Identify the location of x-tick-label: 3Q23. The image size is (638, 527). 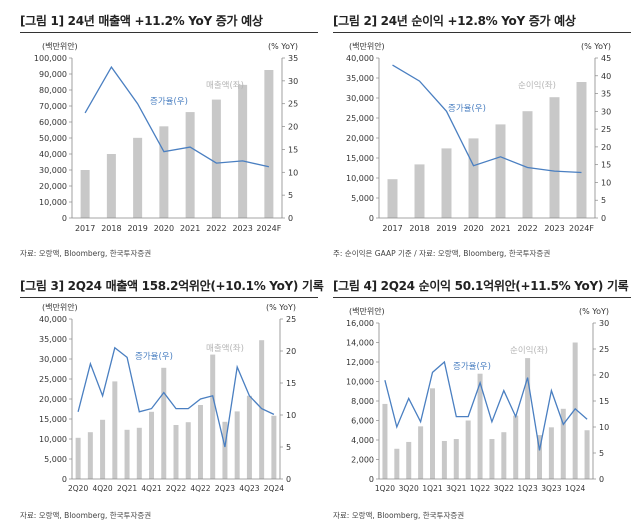
(551, 488).